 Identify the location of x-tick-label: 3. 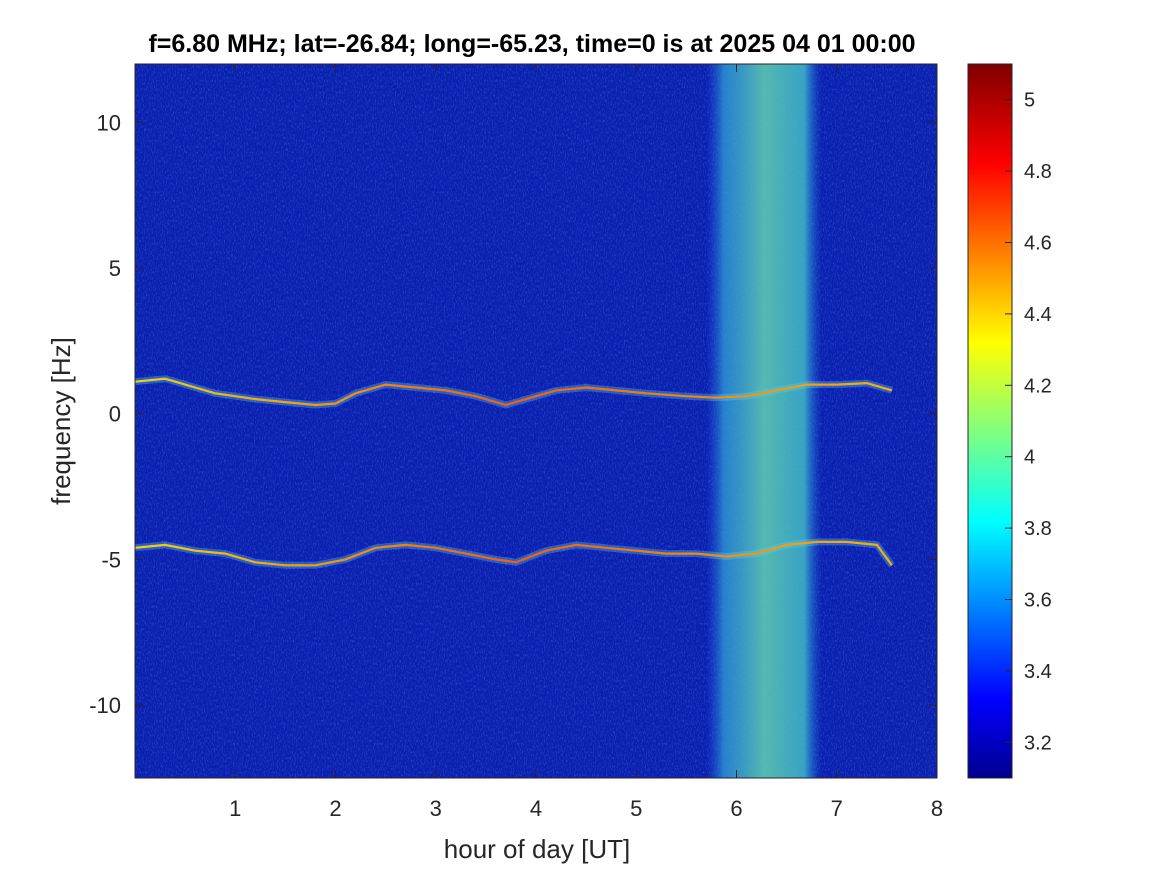
(436, 808).